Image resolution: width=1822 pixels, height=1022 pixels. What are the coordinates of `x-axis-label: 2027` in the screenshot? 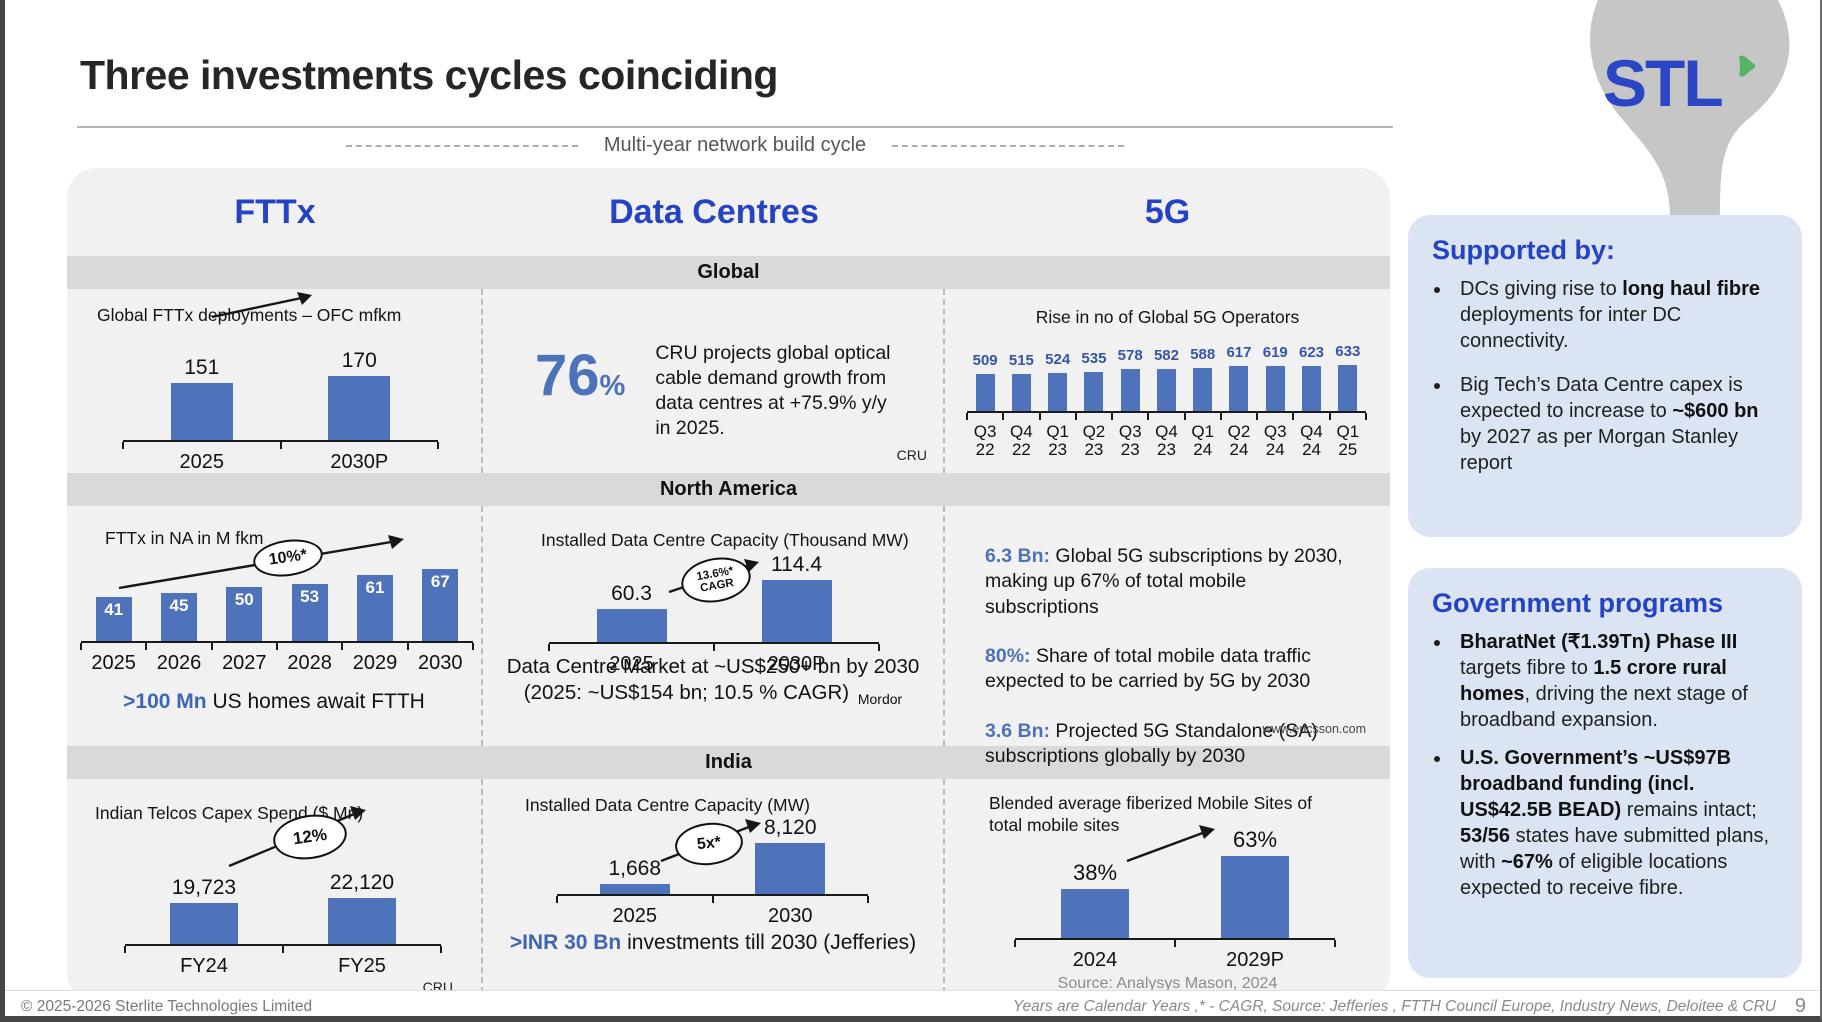 It's located at (244, 663).